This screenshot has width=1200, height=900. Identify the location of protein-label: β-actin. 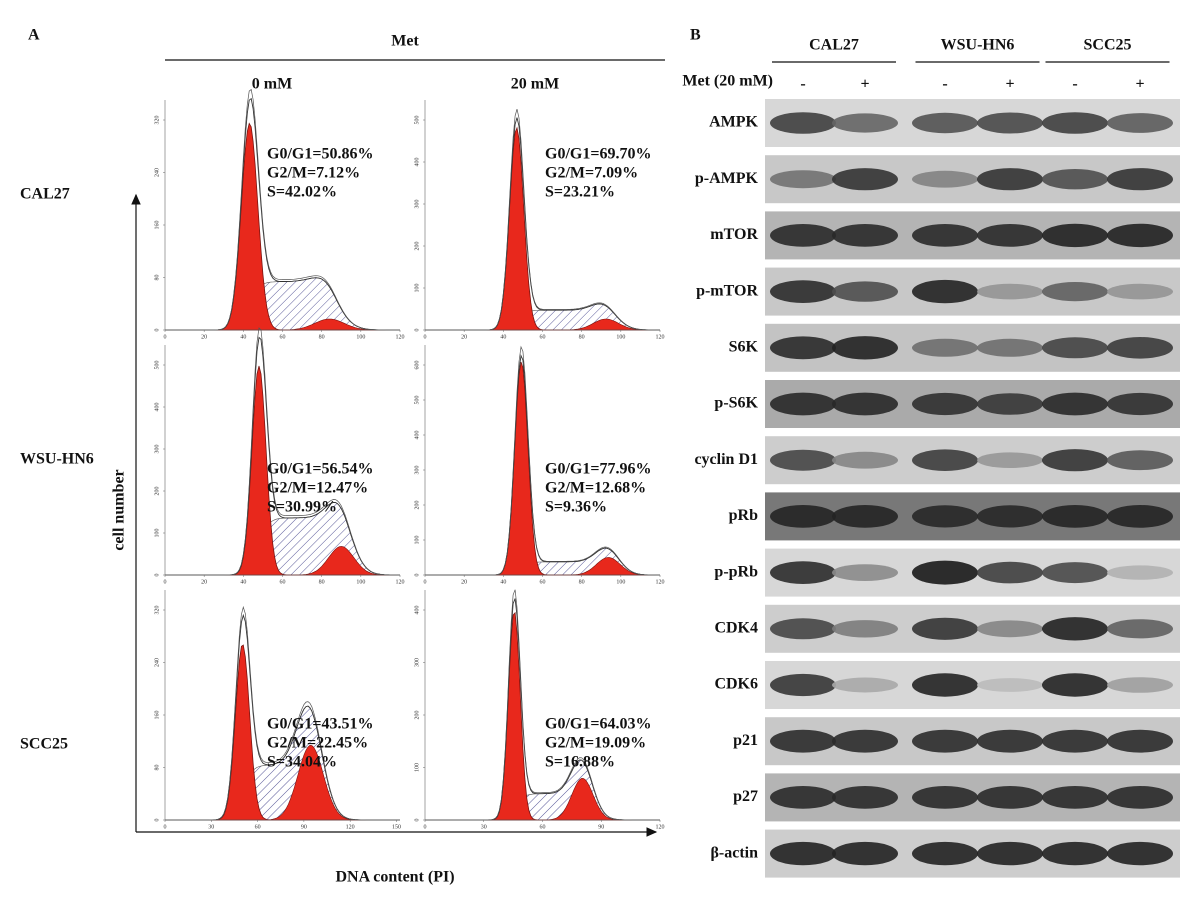
(734, 852).